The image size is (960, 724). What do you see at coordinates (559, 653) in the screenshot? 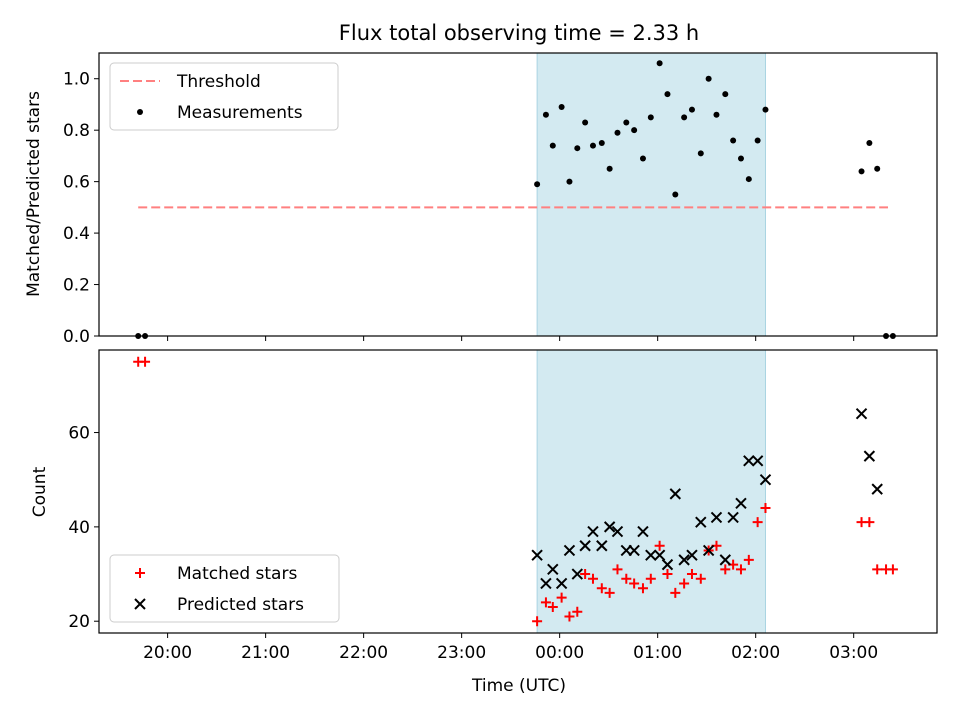
I see `x-tick-label: 00:00` at bounding box center [559, 653].